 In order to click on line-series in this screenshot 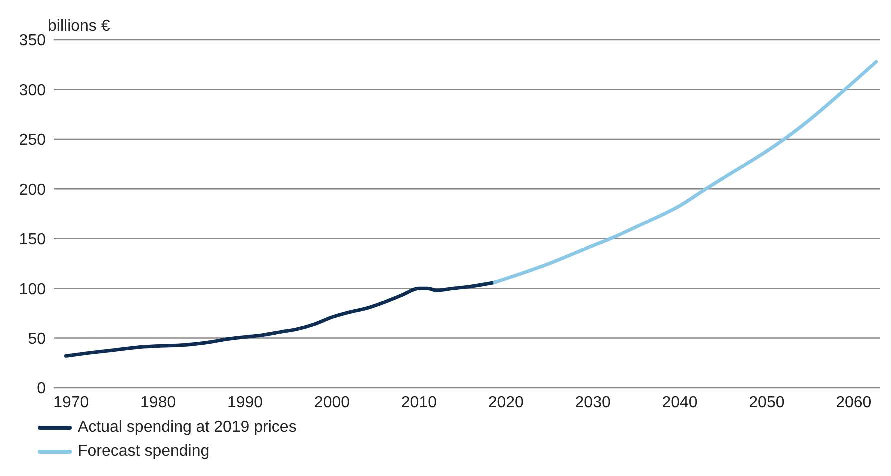, I will do `click(280, 319)`.